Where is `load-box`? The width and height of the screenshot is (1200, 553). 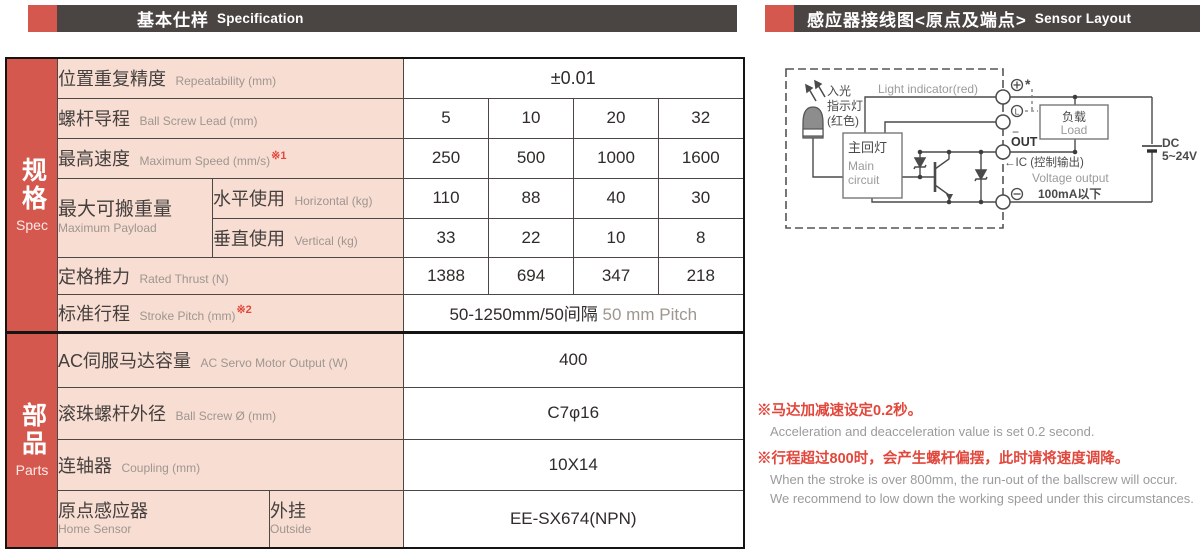
load-box is located at coordinates (1074, 122).